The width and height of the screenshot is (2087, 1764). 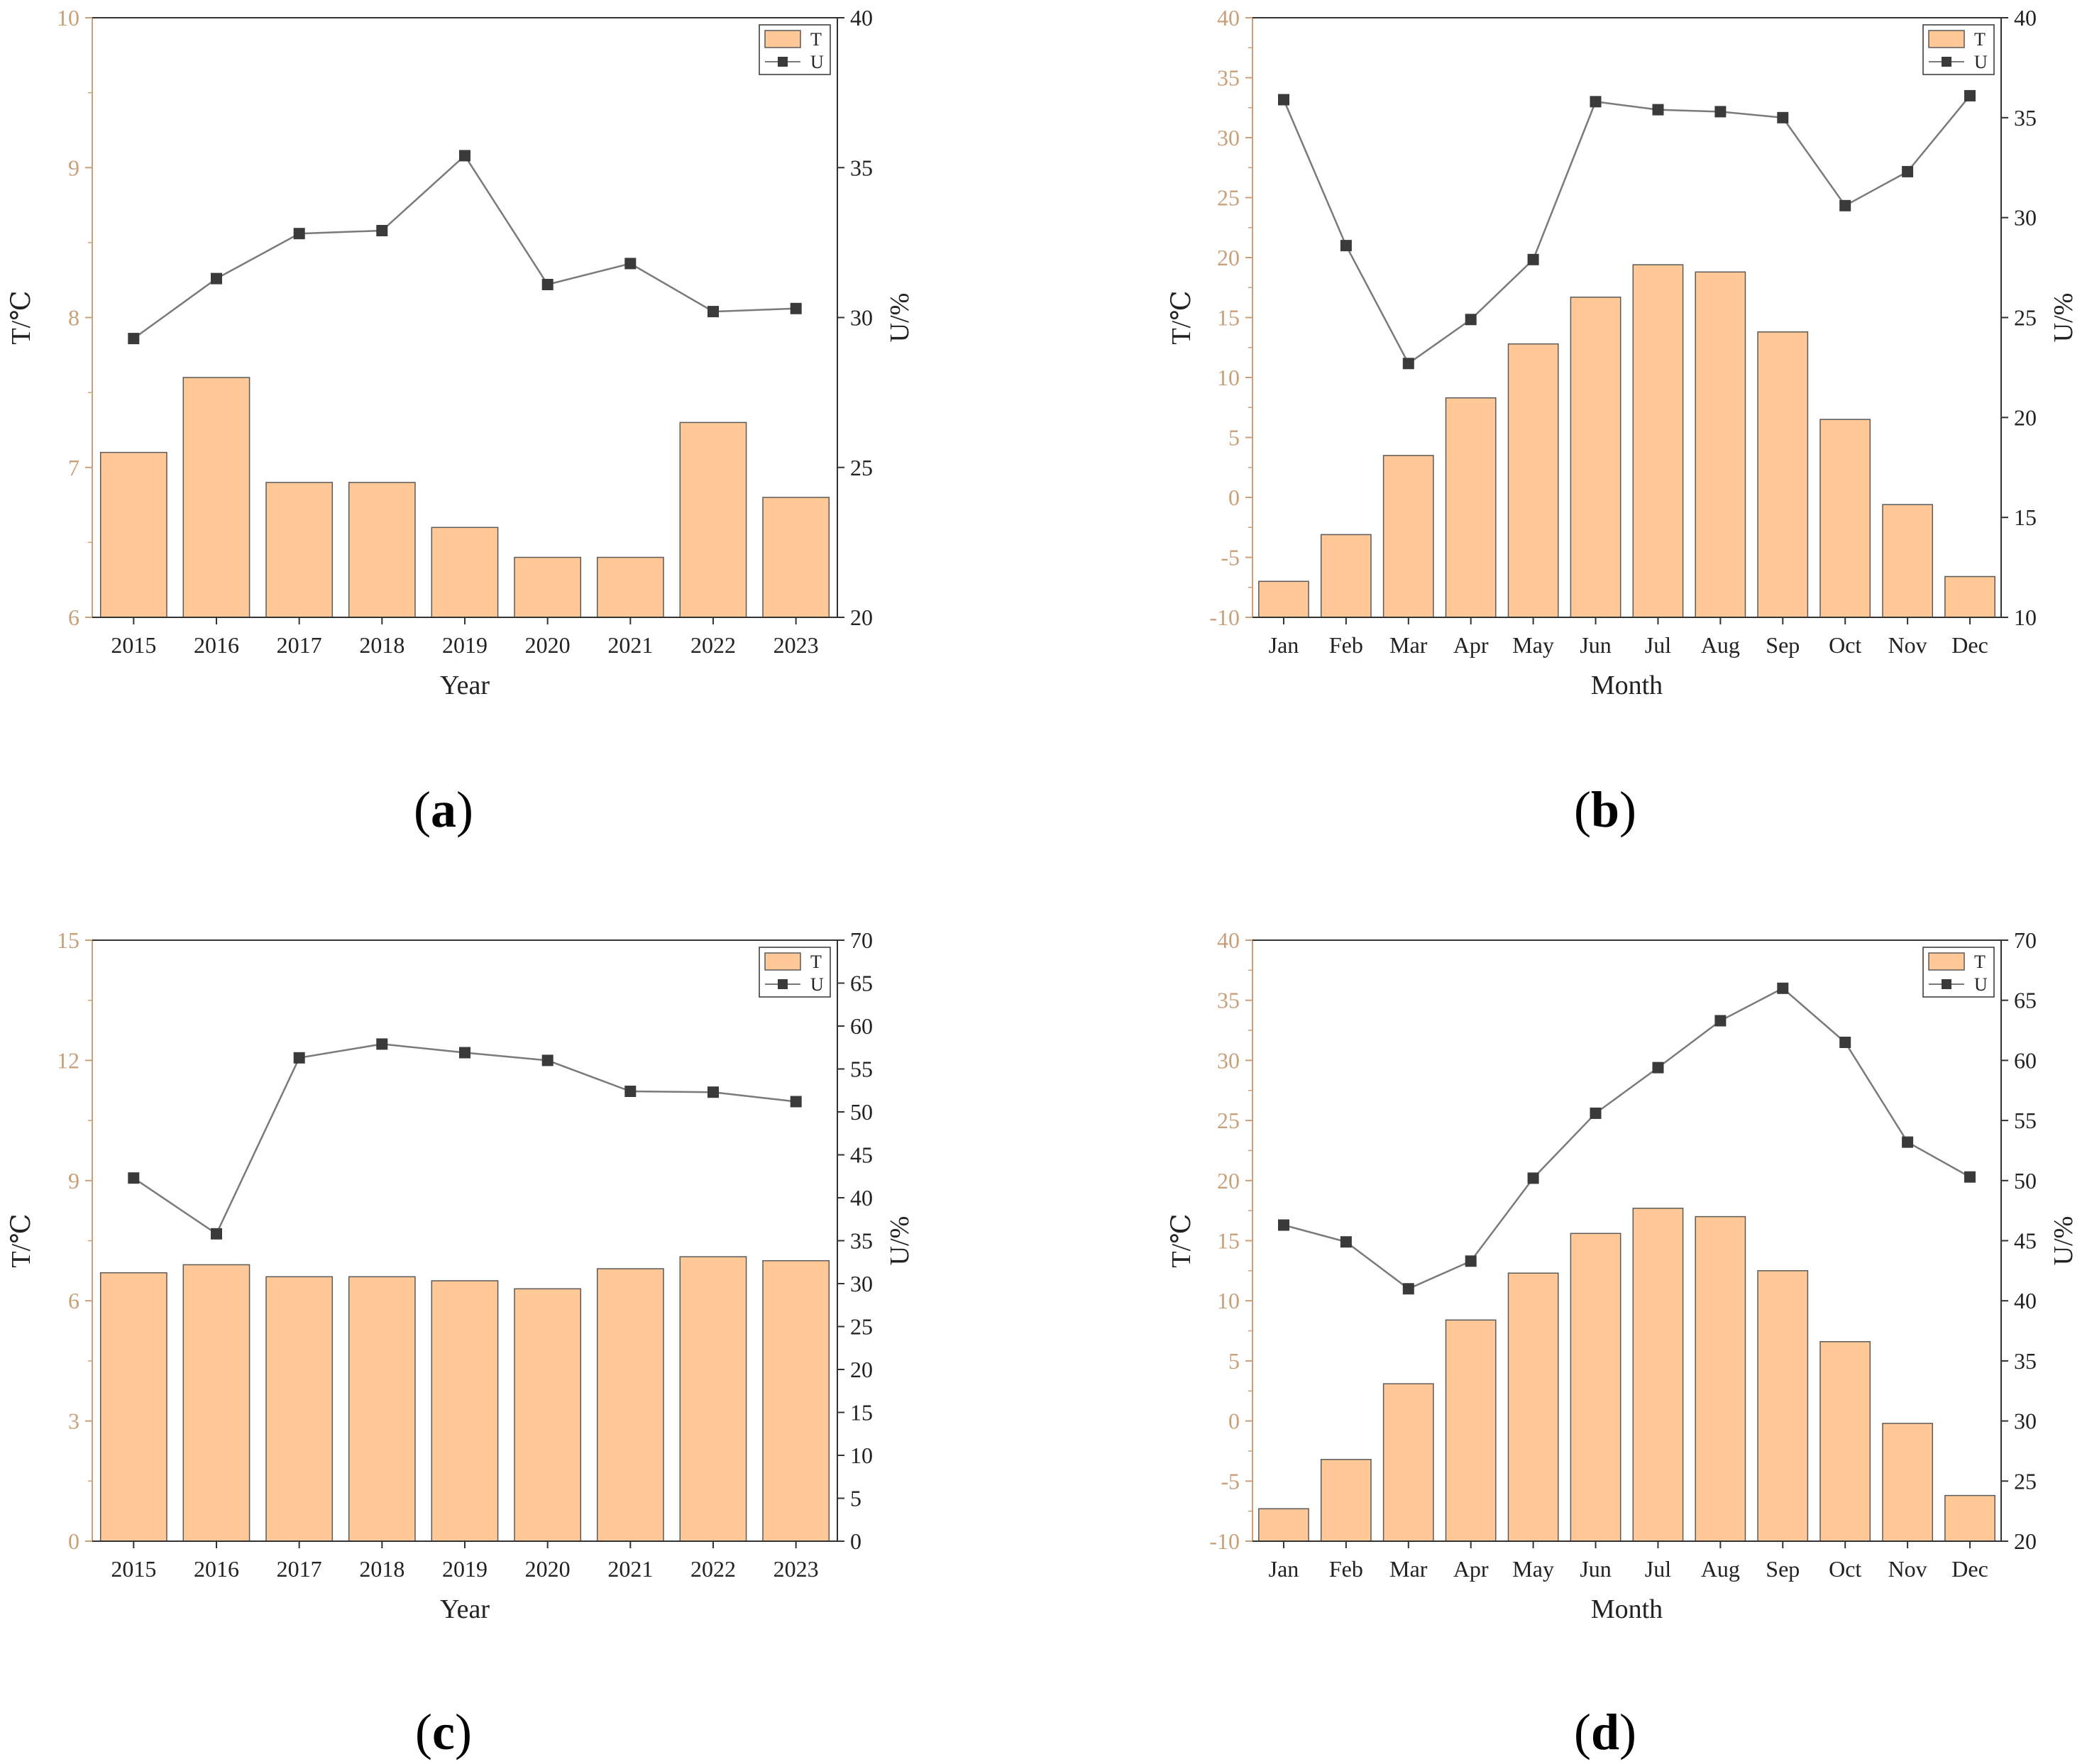 I want to click on left-tick-label: 5, so click(x=1234, y=438).